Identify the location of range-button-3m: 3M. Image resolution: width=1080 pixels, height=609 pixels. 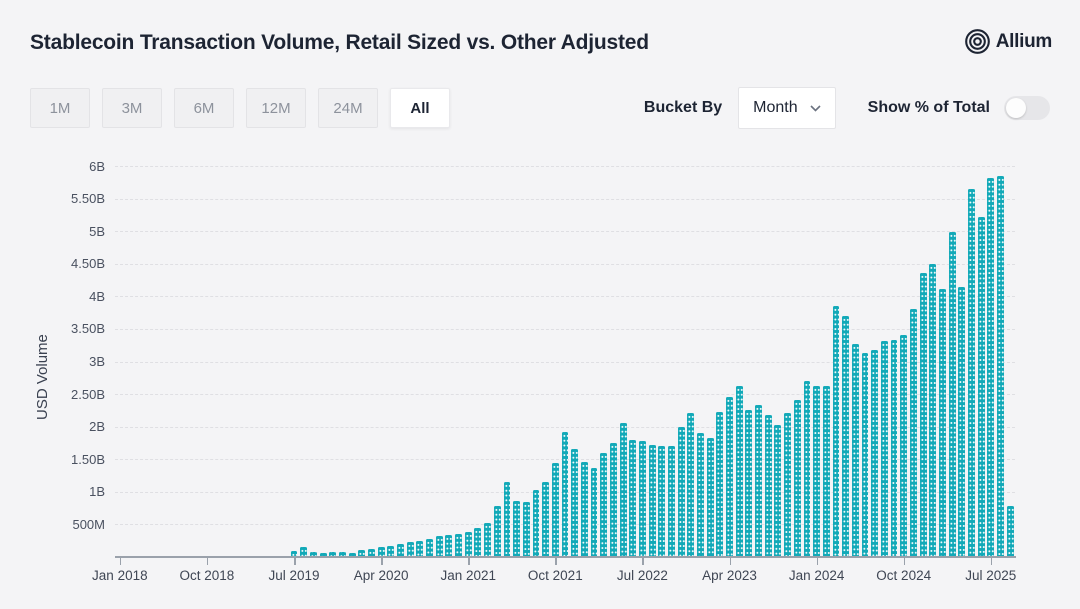
(132, 108).